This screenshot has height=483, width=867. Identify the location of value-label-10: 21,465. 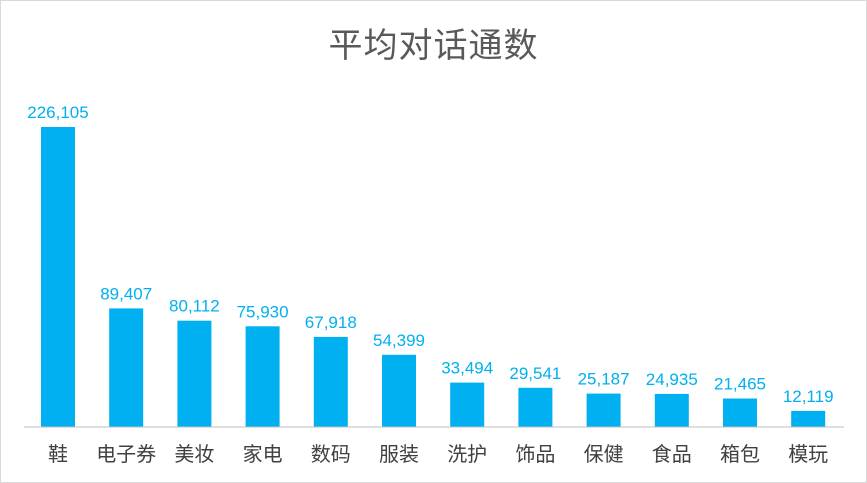
(740, 384).